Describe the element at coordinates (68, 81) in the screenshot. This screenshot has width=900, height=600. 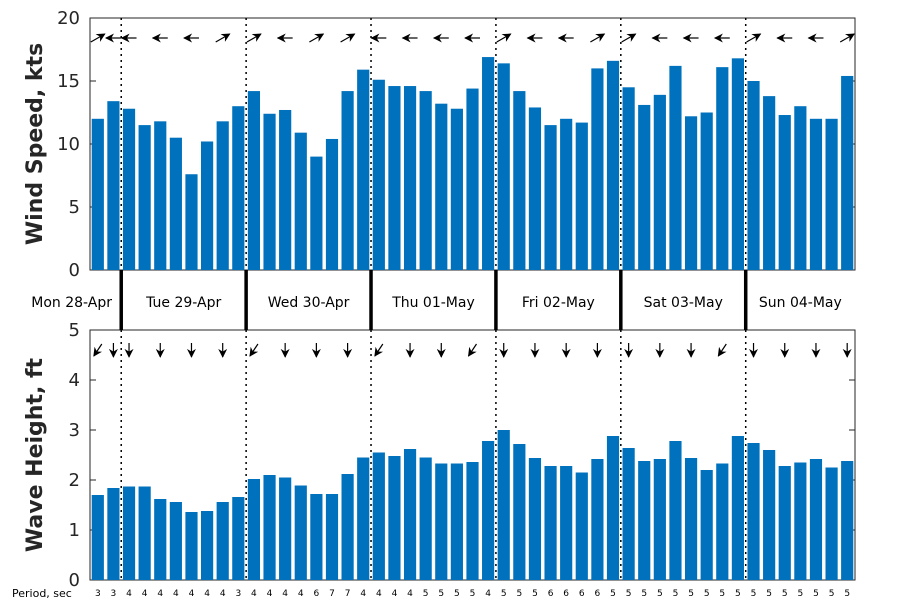
I see `wind-ytick-label: 15` at that location.